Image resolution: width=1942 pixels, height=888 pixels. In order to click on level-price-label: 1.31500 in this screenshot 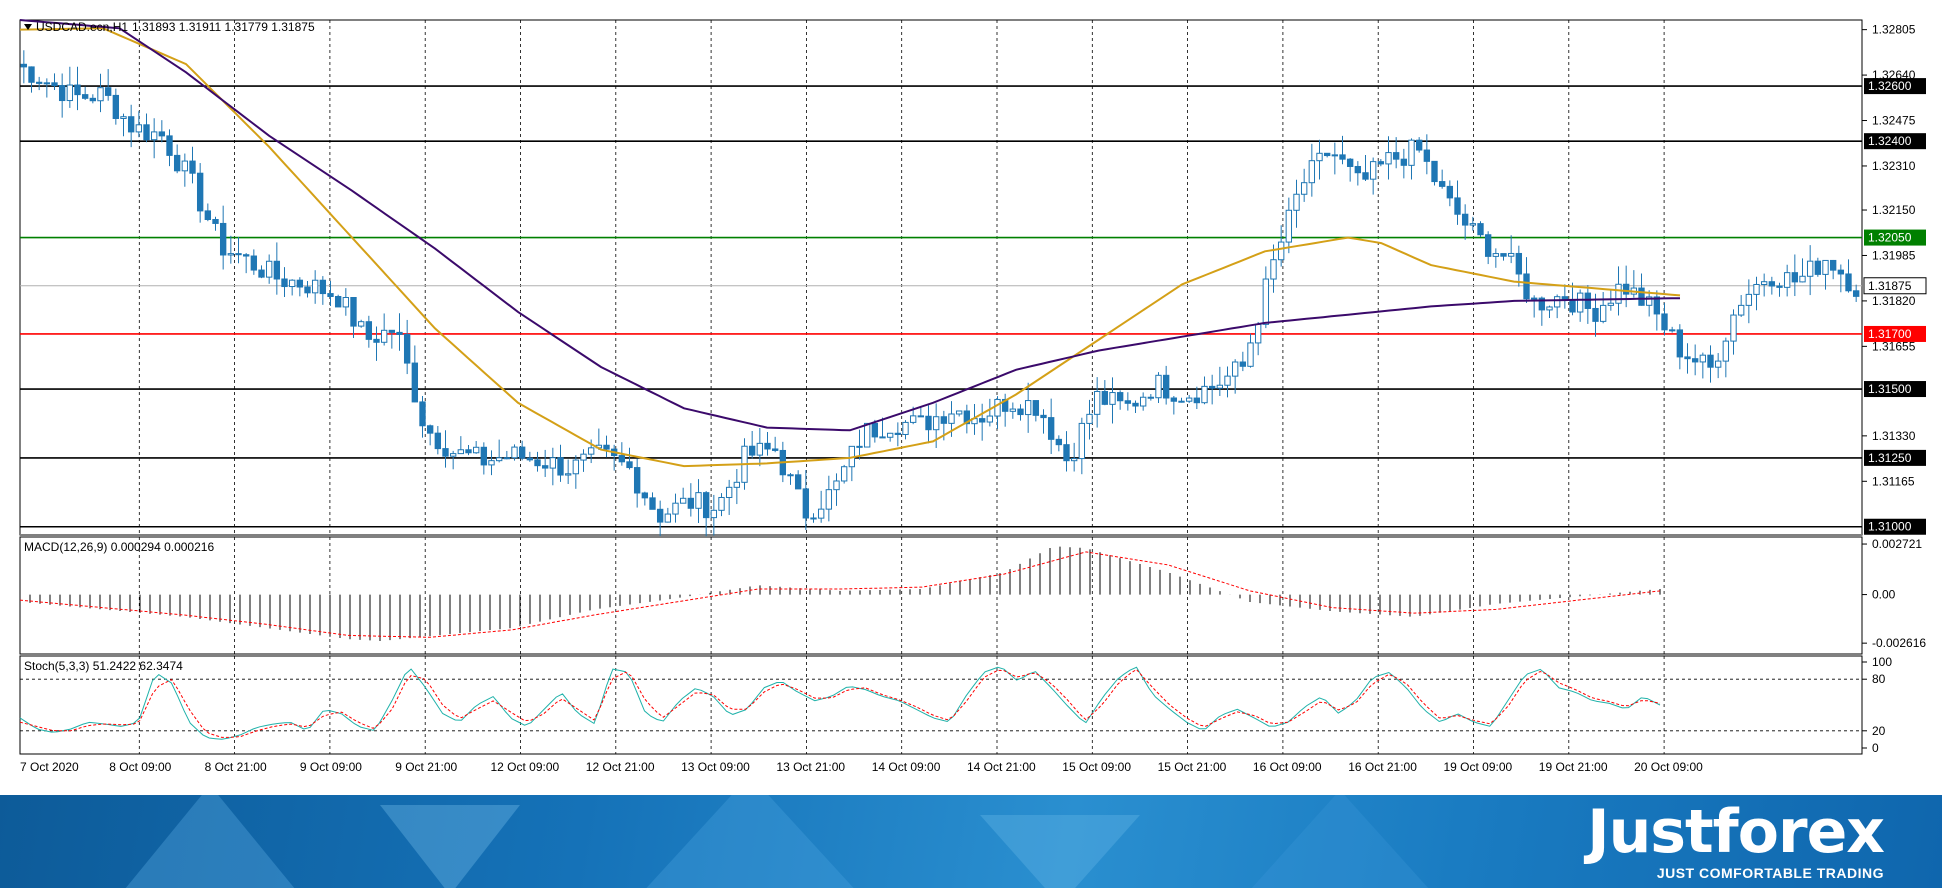, I will do `click(1890, 389)`.